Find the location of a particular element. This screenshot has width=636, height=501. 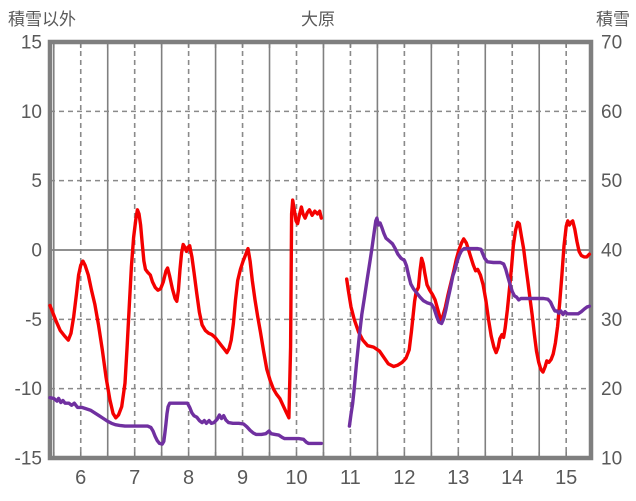

x-axis-tick-label: 6 is located at coordinates (80, 478).